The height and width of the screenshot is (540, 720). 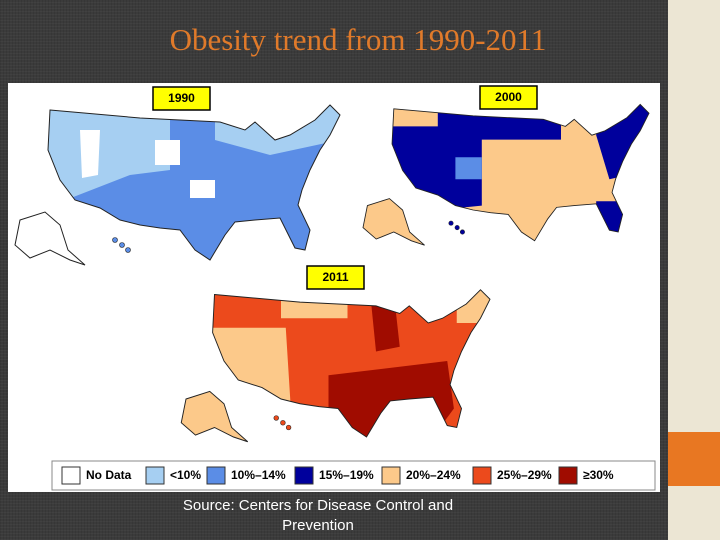 I want to click on year-label: 2011, so click(x=335, y=277).